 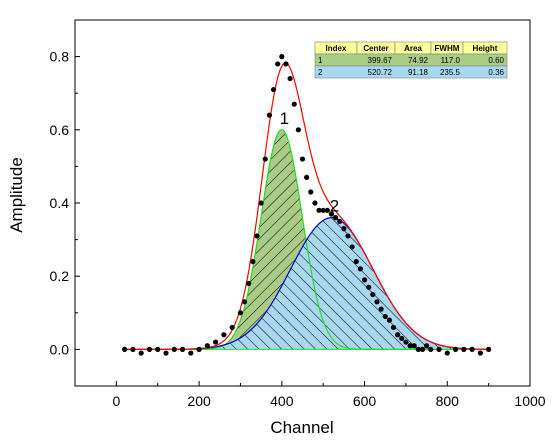 I want to click on x-tick-label: 600, so click(x=365, y=401).